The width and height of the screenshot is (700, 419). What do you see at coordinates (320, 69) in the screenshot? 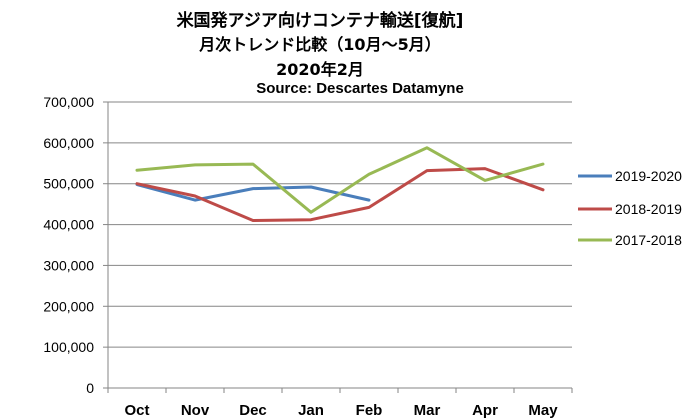
I see `chart-date-label: 2020年2月` at bounding box center [320, 69].